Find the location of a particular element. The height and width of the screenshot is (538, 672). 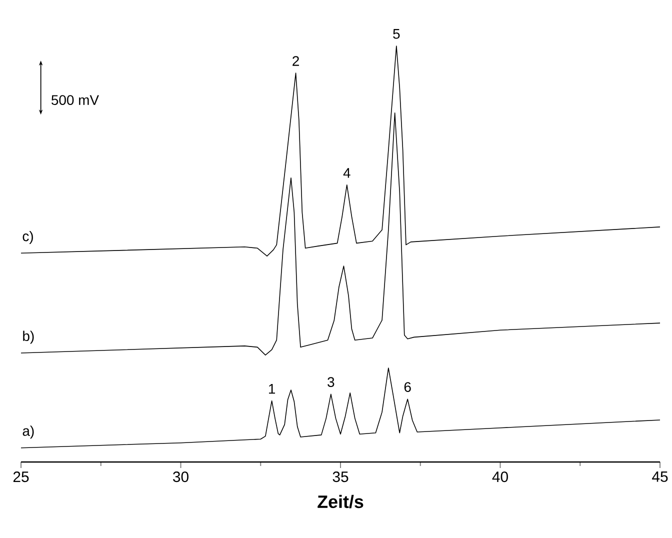

annotation: 6 is located at coordinates (407, 387).